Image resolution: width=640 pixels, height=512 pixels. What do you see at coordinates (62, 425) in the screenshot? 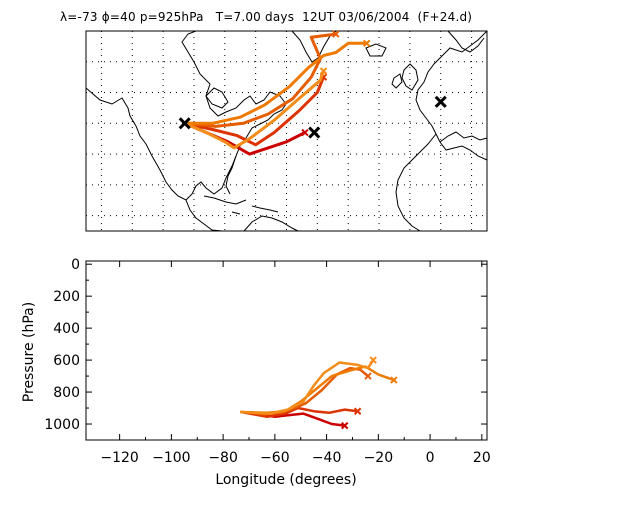
I see `y-tick-label: 1000` at bounding box center [62, 425].